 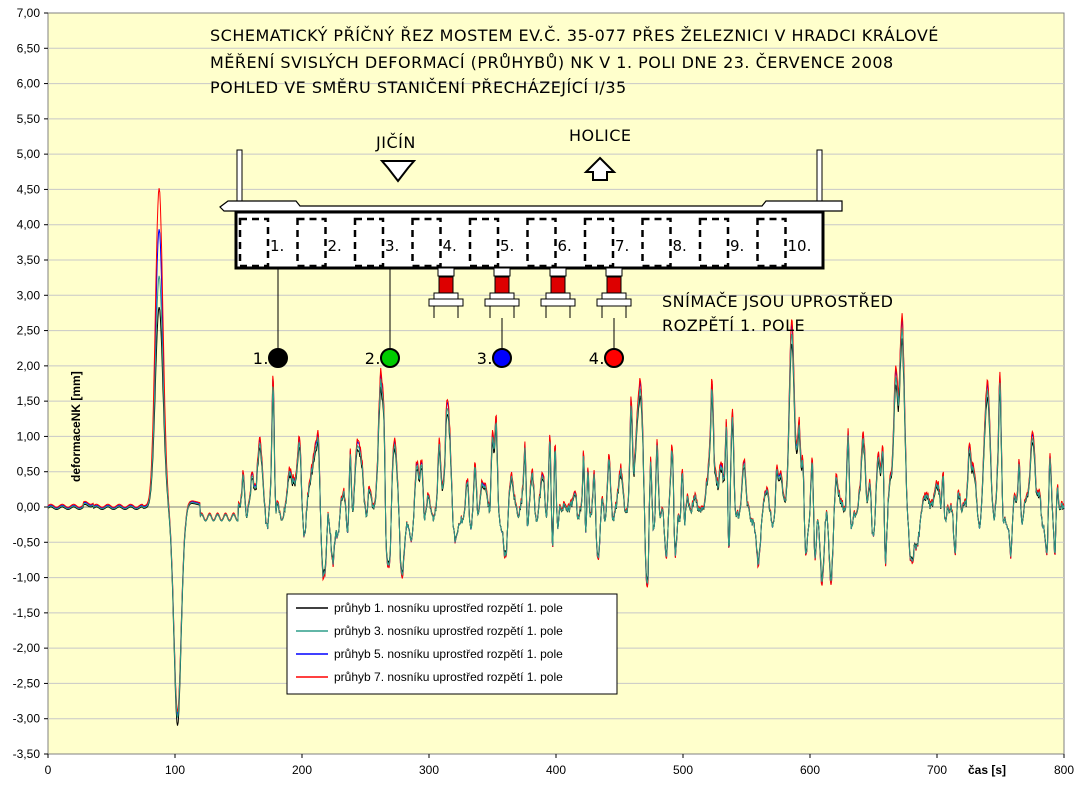 I want to click on y-tick-label: -3,00, so click(x=27, y=719).